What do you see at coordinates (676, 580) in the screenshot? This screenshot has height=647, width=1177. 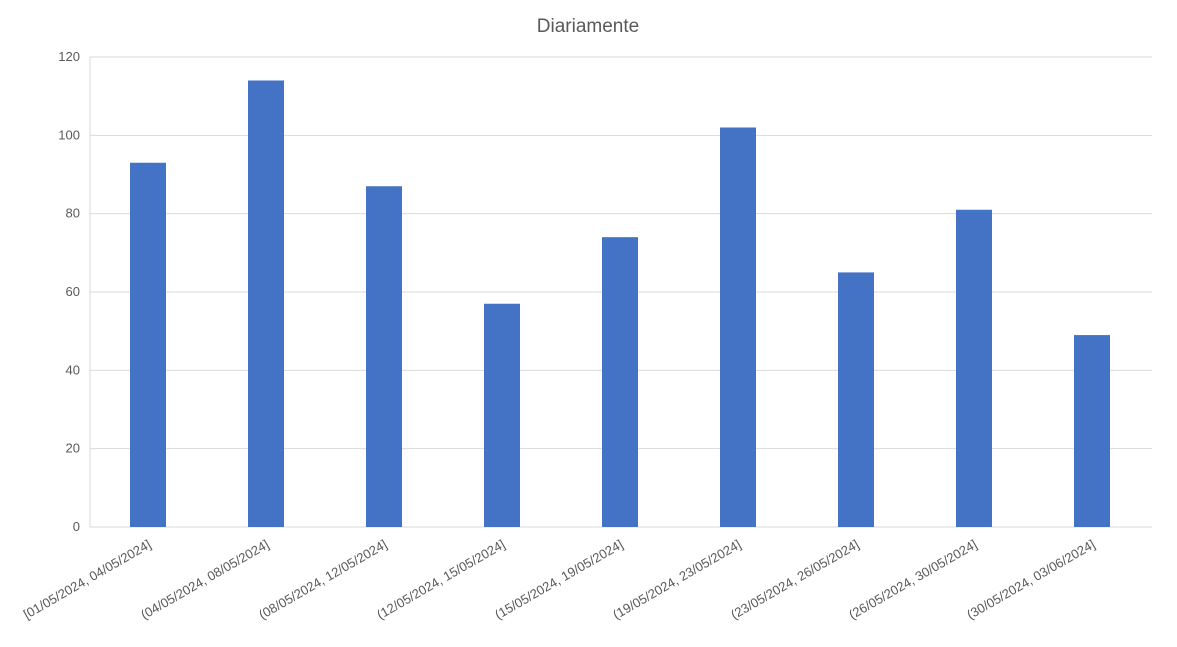 I see `x-category-label: (19/05/2024, 23/05/2024]` at bounding box center [676, 580].